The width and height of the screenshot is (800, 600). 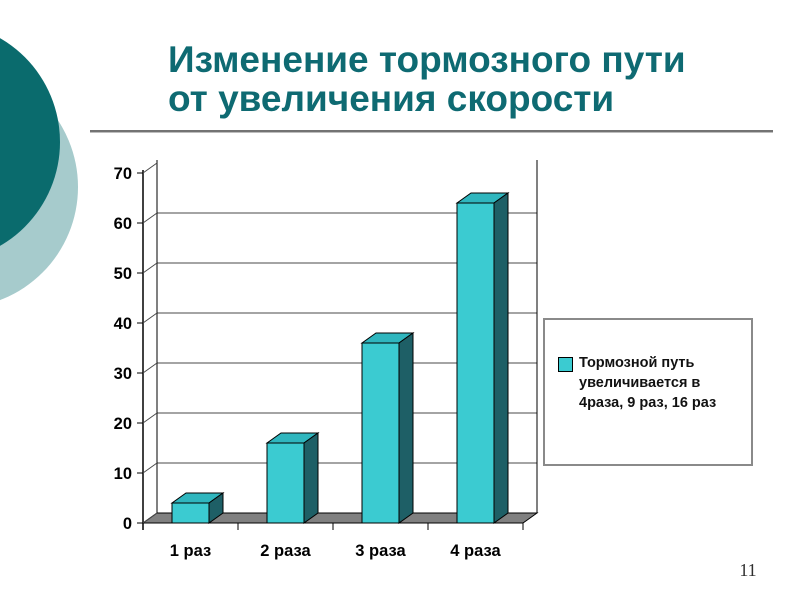 What do you see at coordinates (285, 551) in the screenshot?
I see `x-category-label: 2 раза` at bounding box center [285, 551].